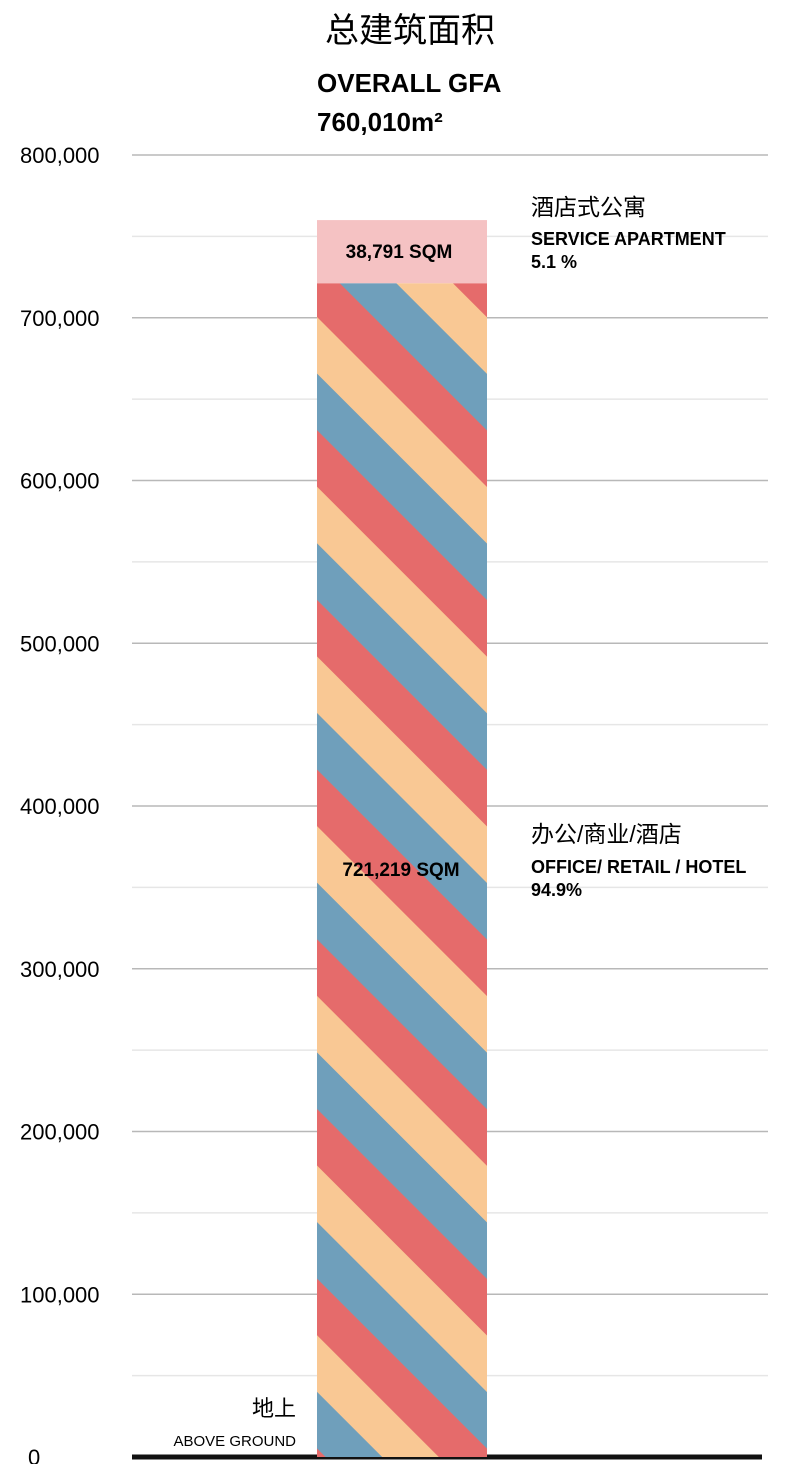 This screenshot has width=808, height=1464. What do you see at coordinates (234, 1441) in the screenshot?
I see `category-label-en: ABOVE GROUND` at bounding box center [234, 1441].